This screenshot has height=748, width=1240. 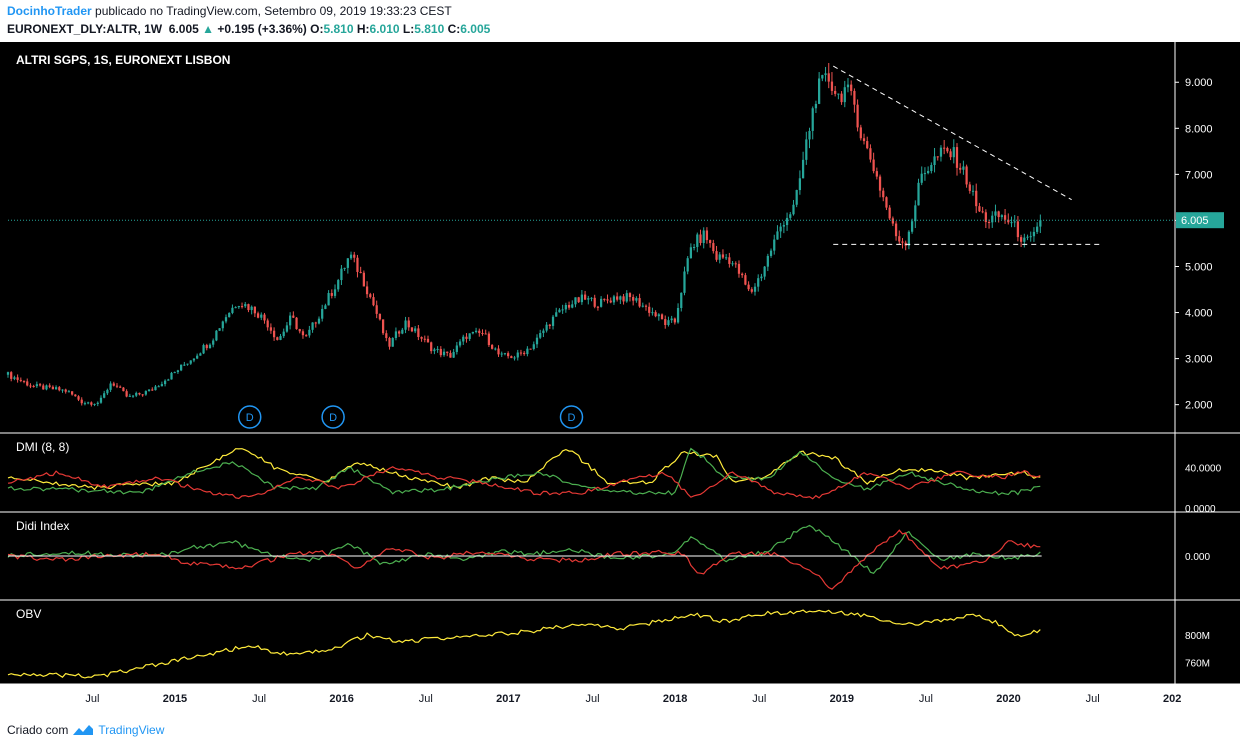 I want to click on didi-axis-label: 0.000, so click(x=1197, y=557).